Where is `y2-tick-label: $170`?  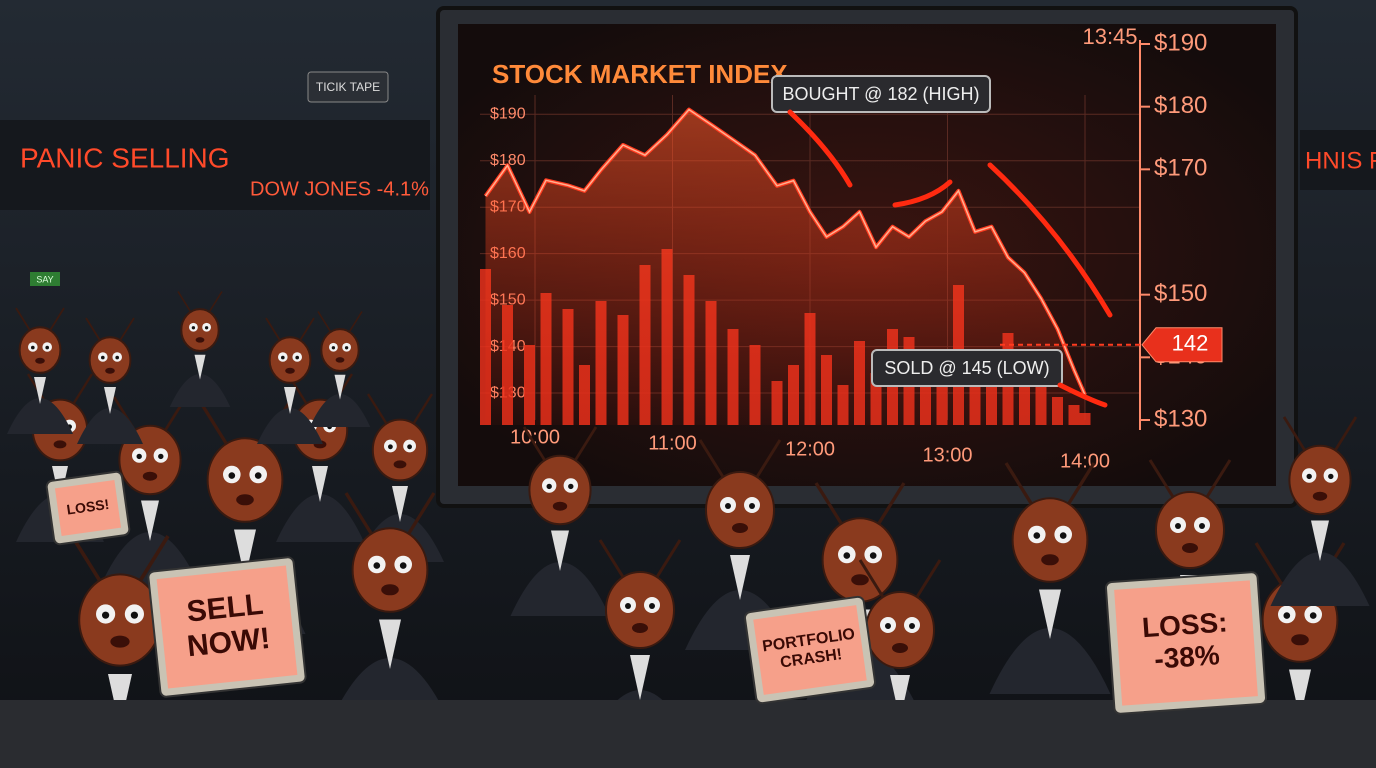 y2-tick-label: $170 is located at coordinates (1180, 168).